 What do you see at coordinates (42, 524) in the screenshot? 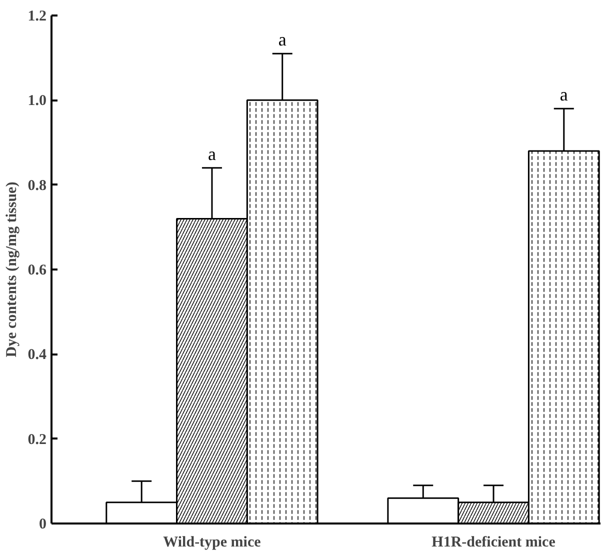
I see `y-tick-label: 0` at bounding box center [42, 524].